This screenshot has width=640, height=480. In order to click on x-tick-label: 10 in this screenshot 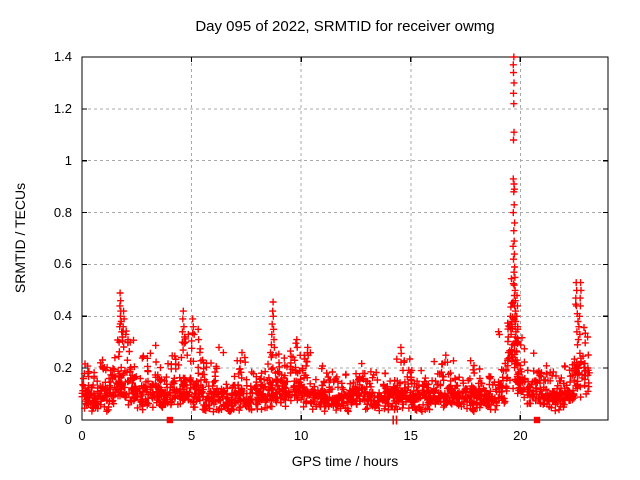, I will do `click(301, 435)`.